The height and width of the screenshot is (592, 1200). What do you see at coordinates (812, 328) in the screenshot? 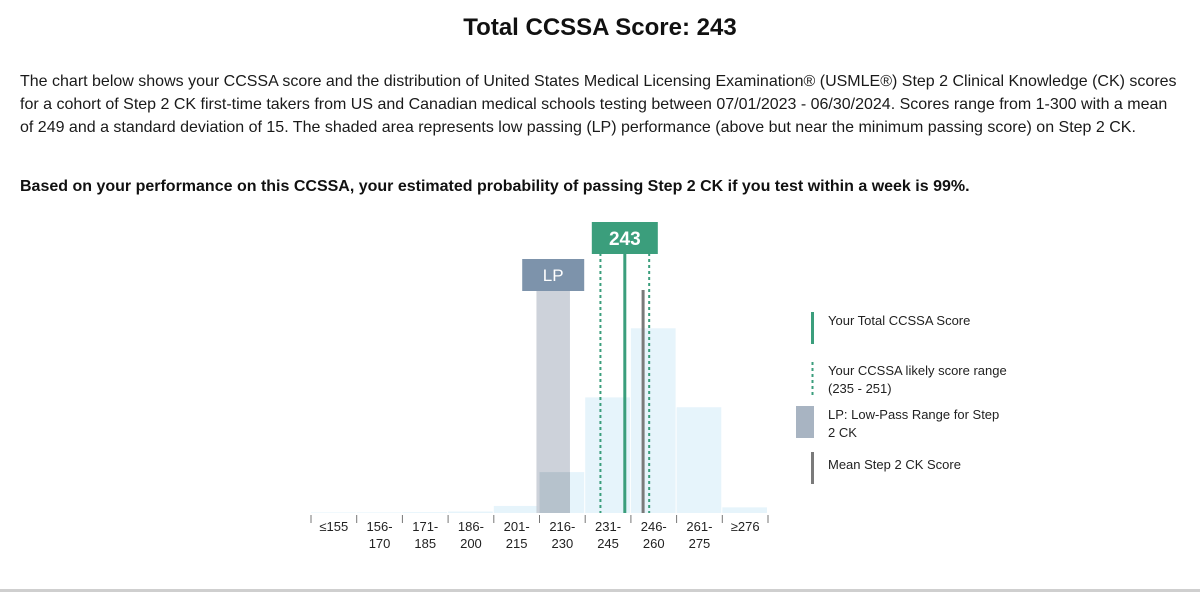
I see `legend-score-swatch` at bounding box center [812, 328].